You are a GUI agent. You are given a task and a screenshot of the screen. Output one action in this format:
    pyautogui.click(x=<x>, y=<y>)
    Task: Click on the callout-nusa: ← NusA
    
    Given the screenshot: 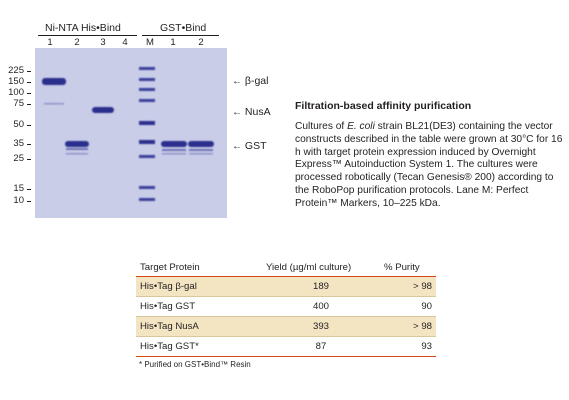 What is the action you would take?
    pyautogui.click(x=251, y=112)
    